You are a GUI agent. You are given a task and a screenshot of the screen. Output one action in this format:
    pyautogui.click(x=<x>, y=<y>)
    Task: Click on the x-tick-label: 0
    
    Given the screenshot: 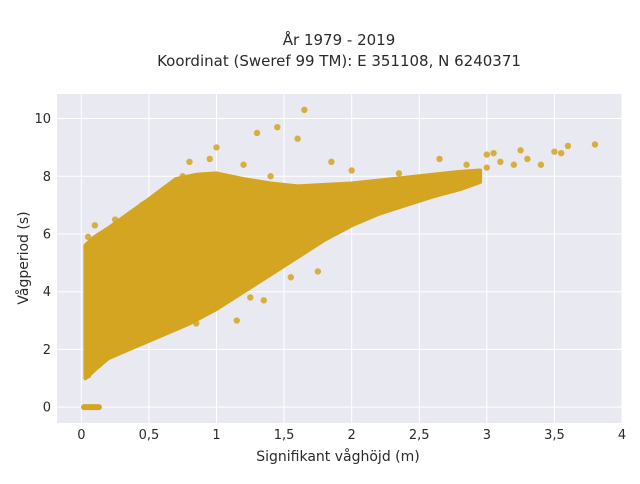 What is the action you would take?
    pyautogui.click(x=81, y=435)
    